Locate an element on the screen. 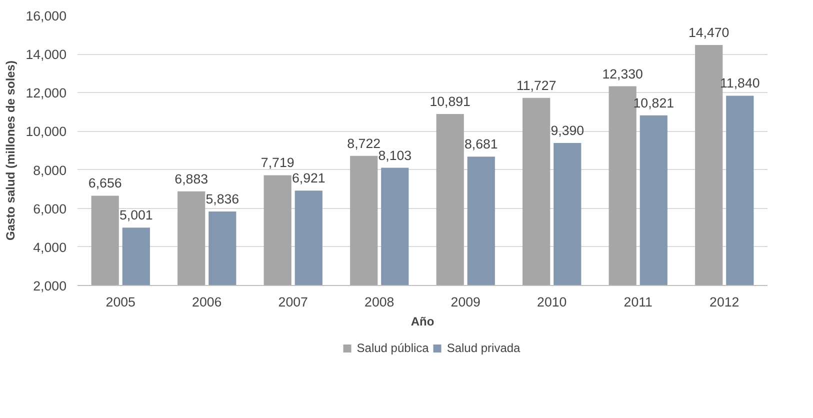 The image size is (813, 418). y-axis-title: Gasto salud (millones de soles) is located at coordinates (11, 150).